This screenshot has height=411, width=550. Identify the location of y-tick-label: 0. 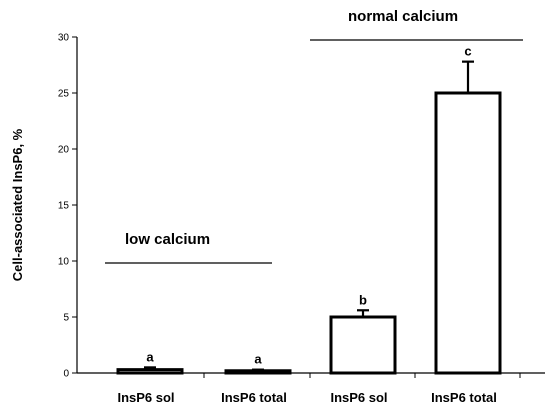
(66, 374).